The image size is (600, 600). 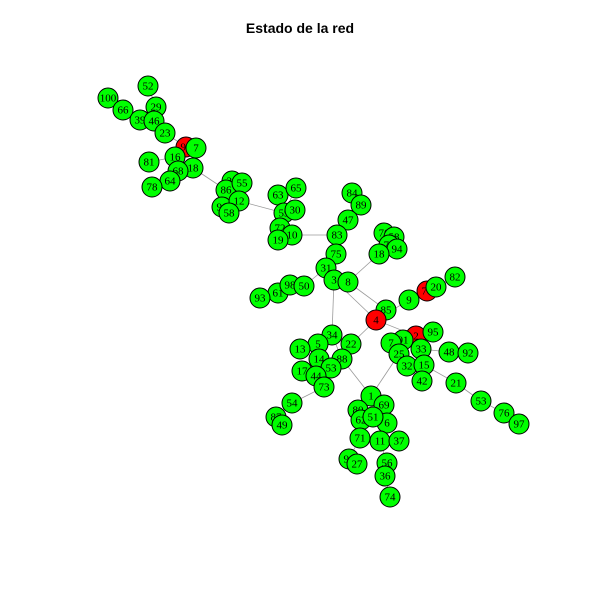 What do you see at coordinates (176, 158) in the screenshot?
I see `node-label: 16` at bounding box center [176, 158].